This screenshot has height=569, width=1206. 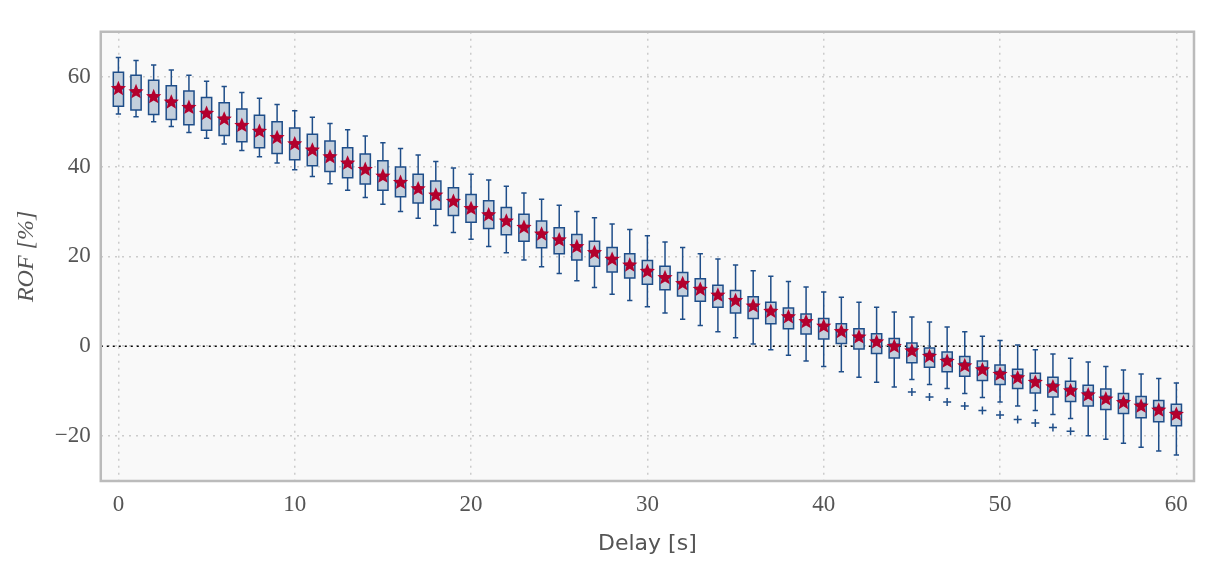 What do you see at coordinates (79, 75) in the screenshot?
I see `y-tick-label: 60` at bounding box center [79, 75].